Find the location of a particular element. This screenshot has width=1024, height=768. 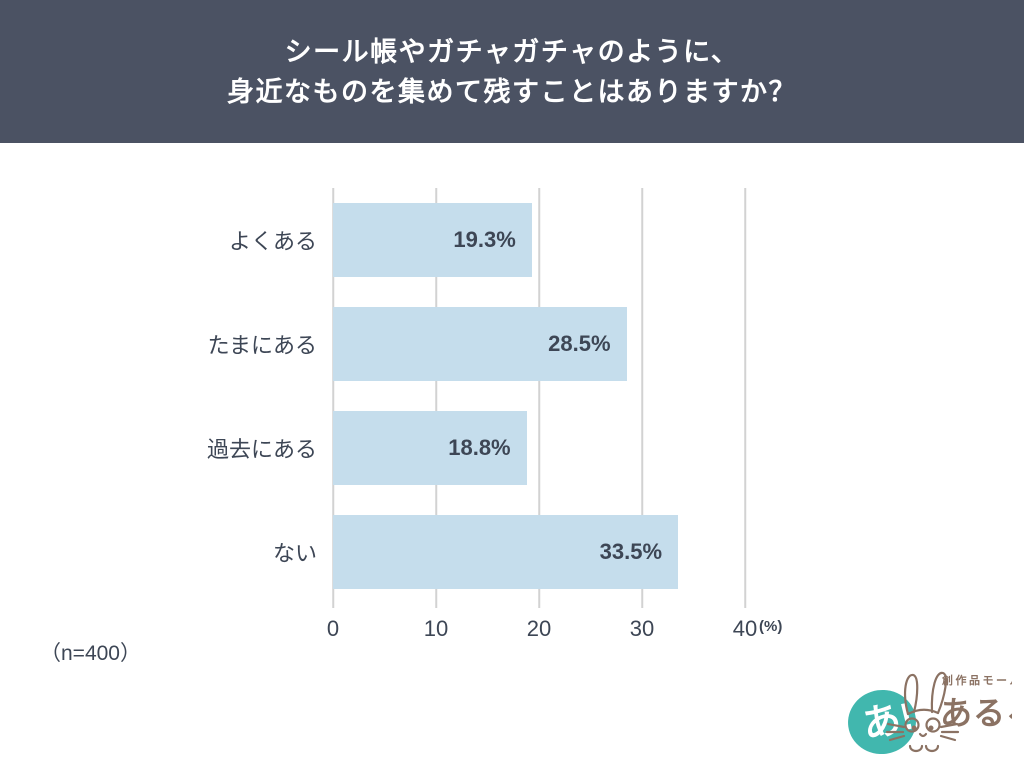

logo-brand-name: あるる is located at coordinates (976, 713).